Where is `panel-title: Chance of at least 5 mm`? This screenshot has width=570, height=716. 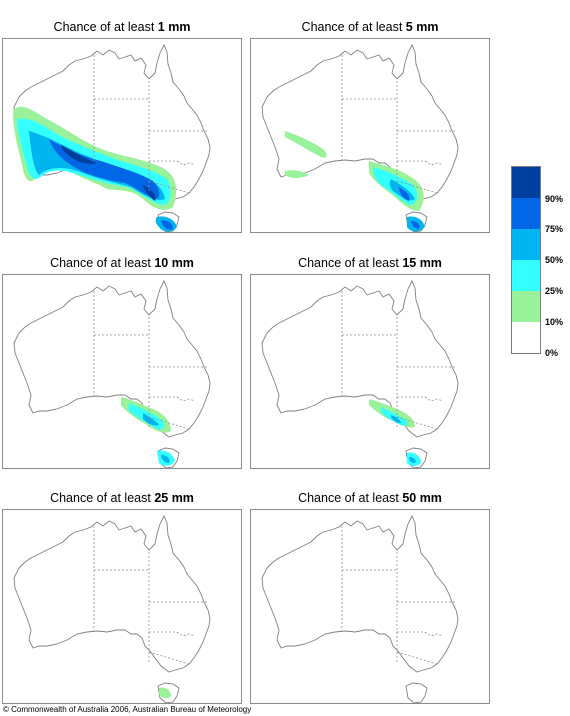
panel-title: Chance of at least 5 mm is located at coordinates (370, 27).